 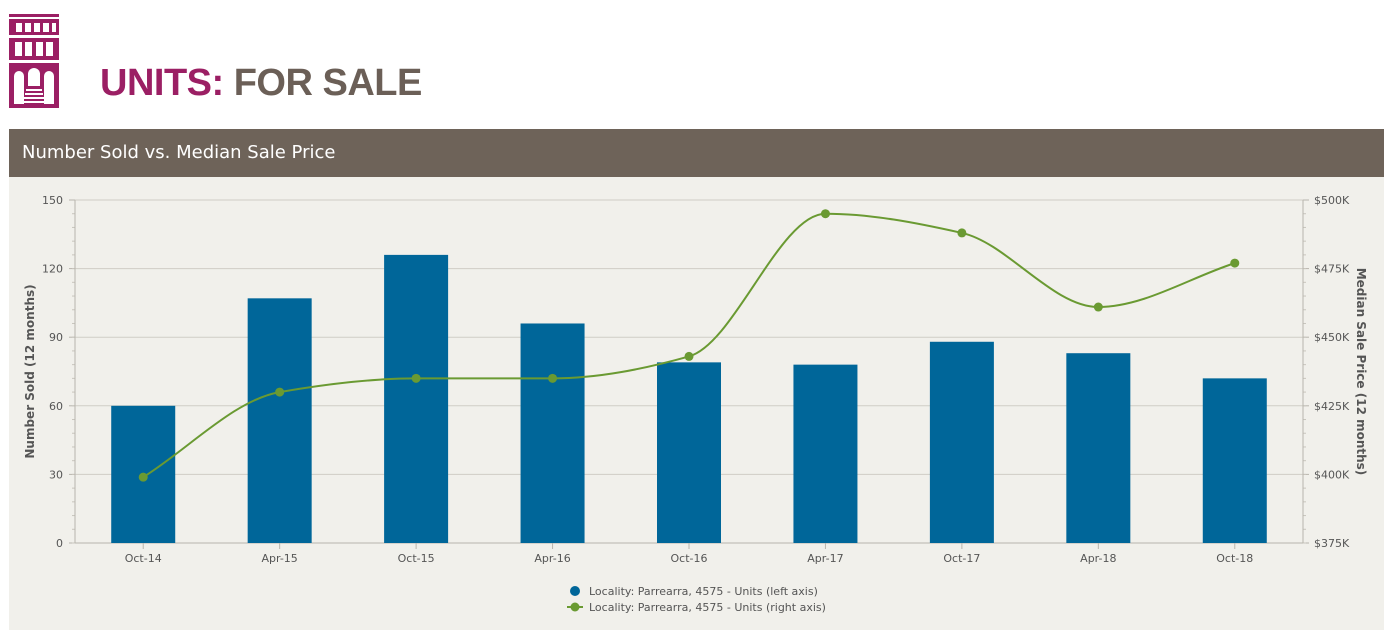 What do you see at coordinates (575, 607) in the screenshot?
I see `legend-marker-line` at bounding box center [575, 607].